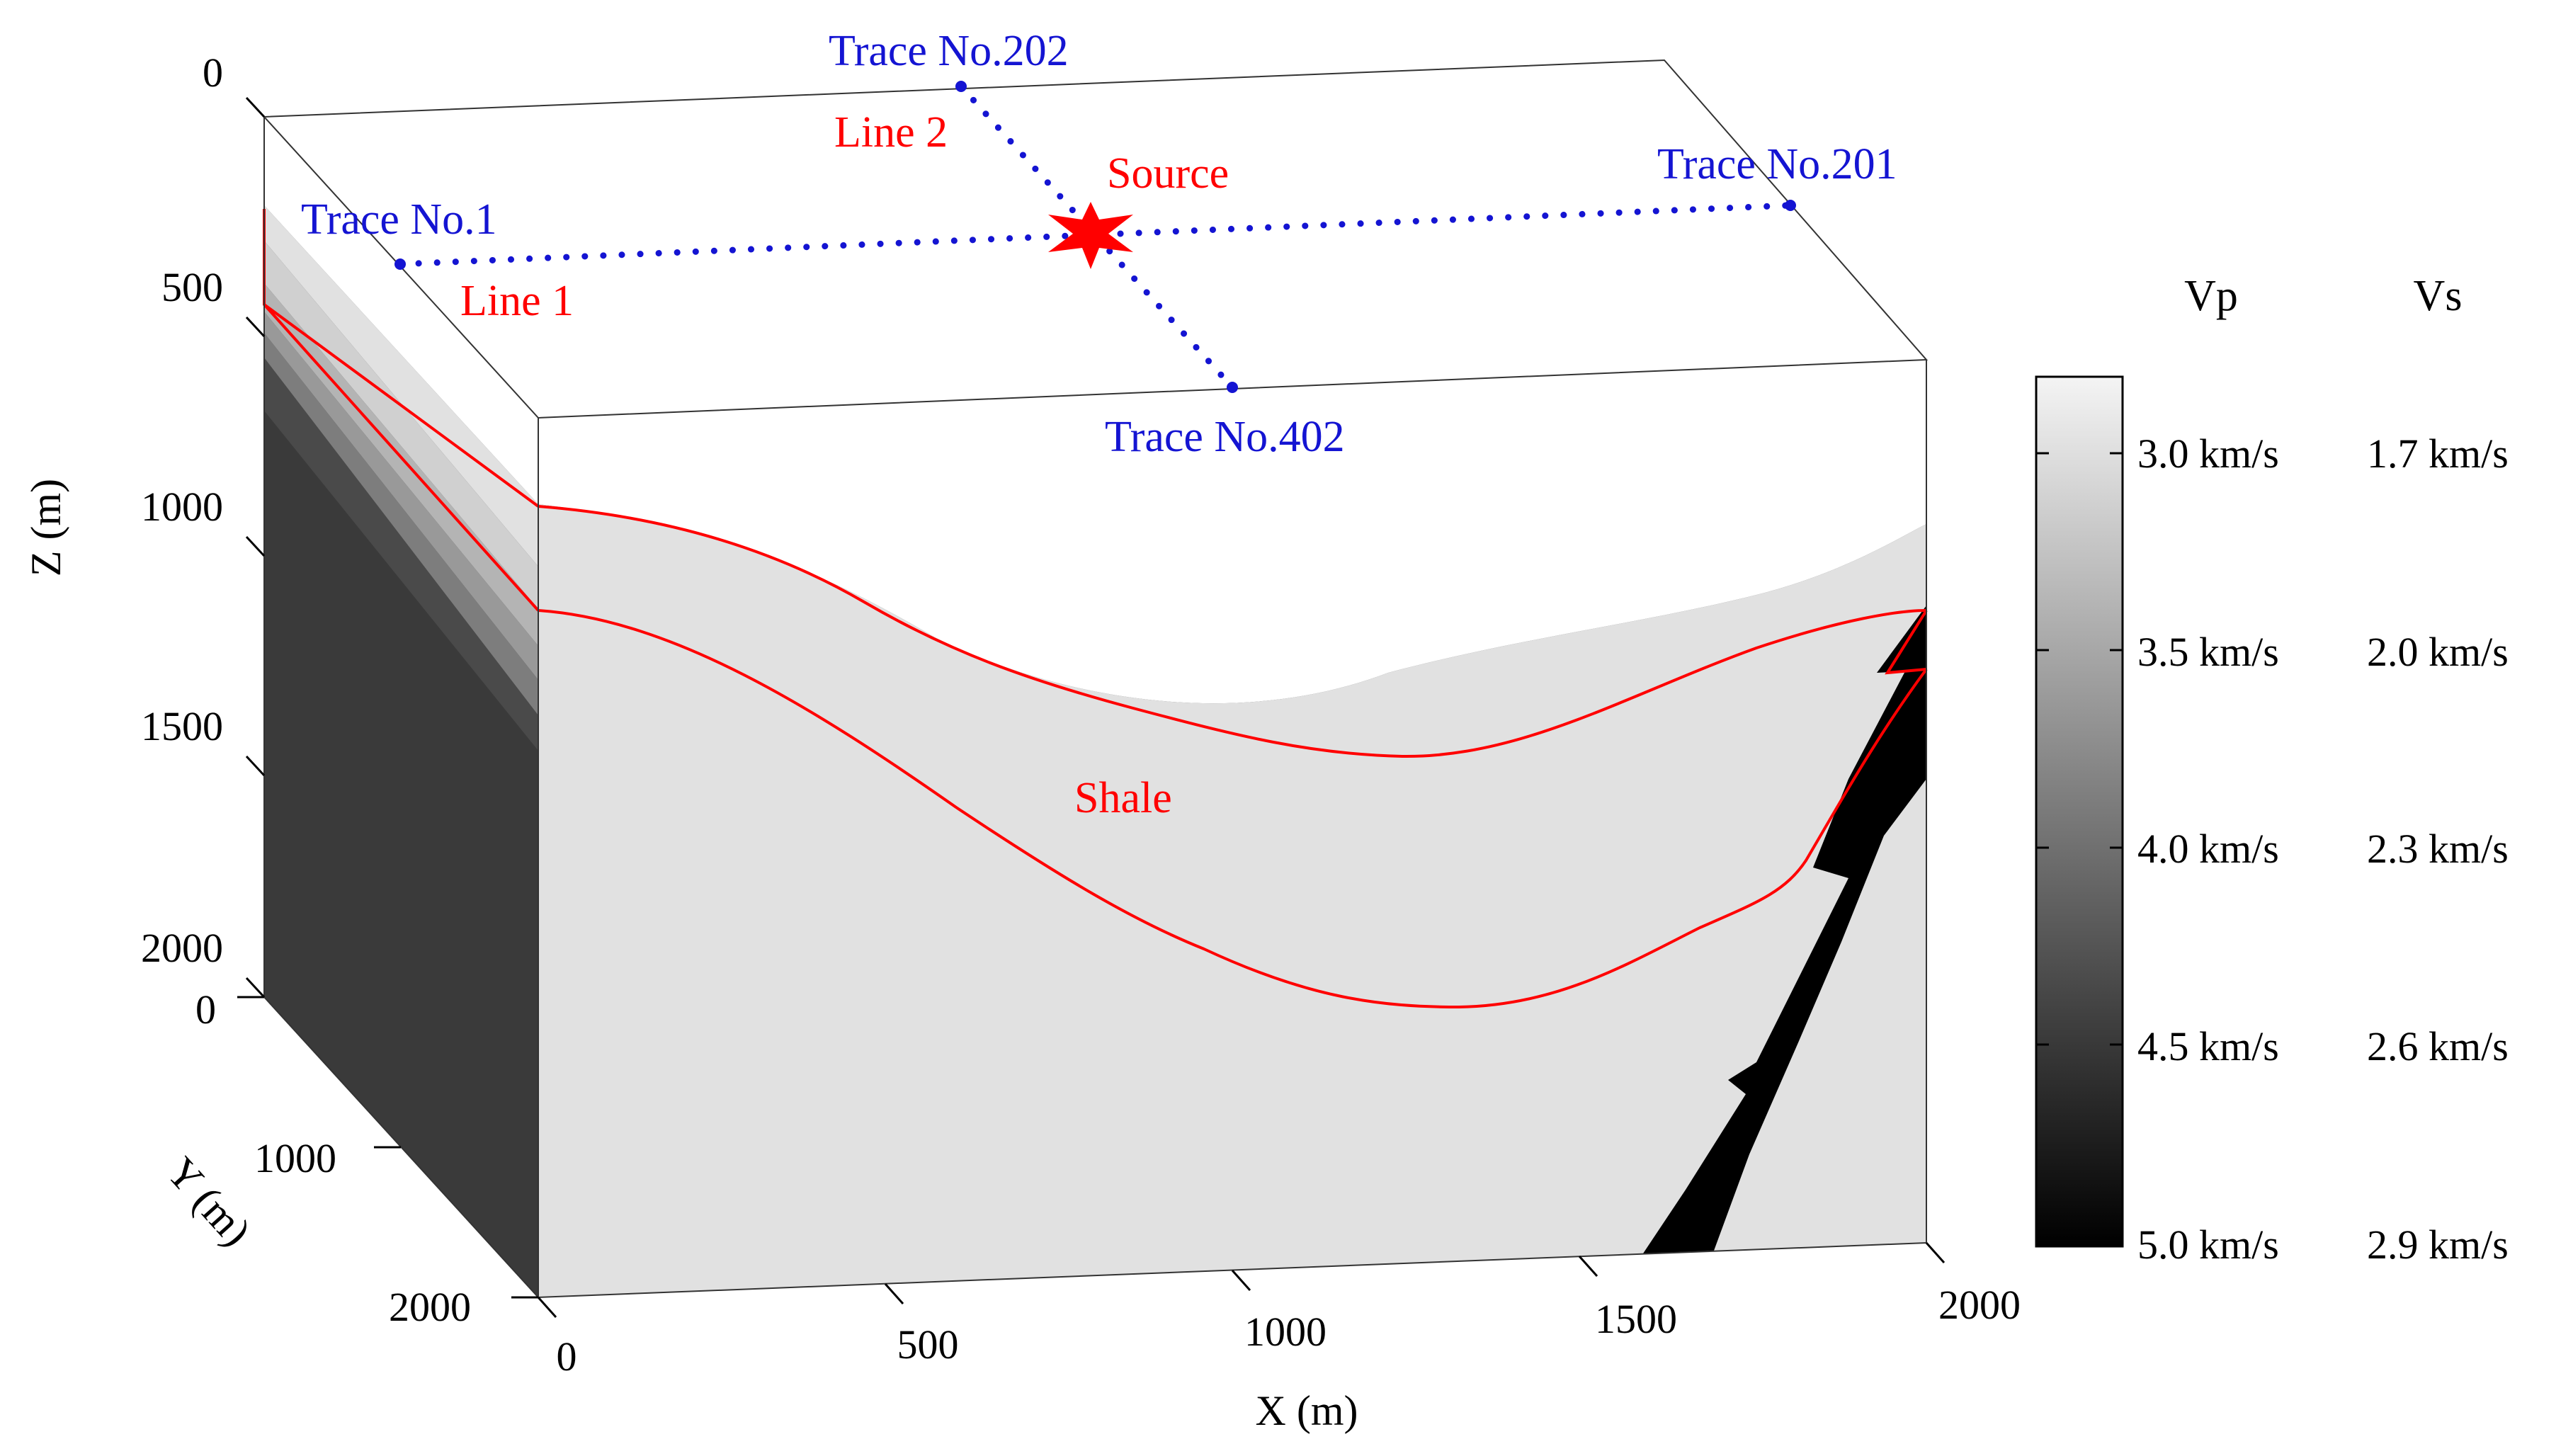 This screenshot has height=1456, width=2556. I want to click on vp-header: Vp, so click(2211, 296).